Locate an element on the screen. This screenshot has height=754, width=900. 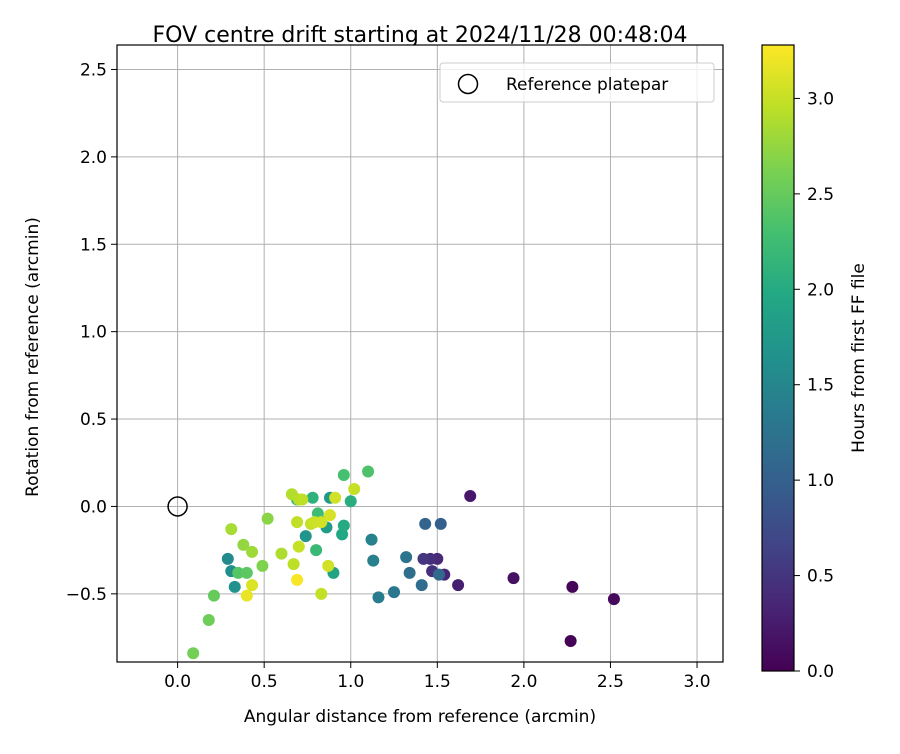
x-tick-label: 1.5 is located at coordinates (437, 682).